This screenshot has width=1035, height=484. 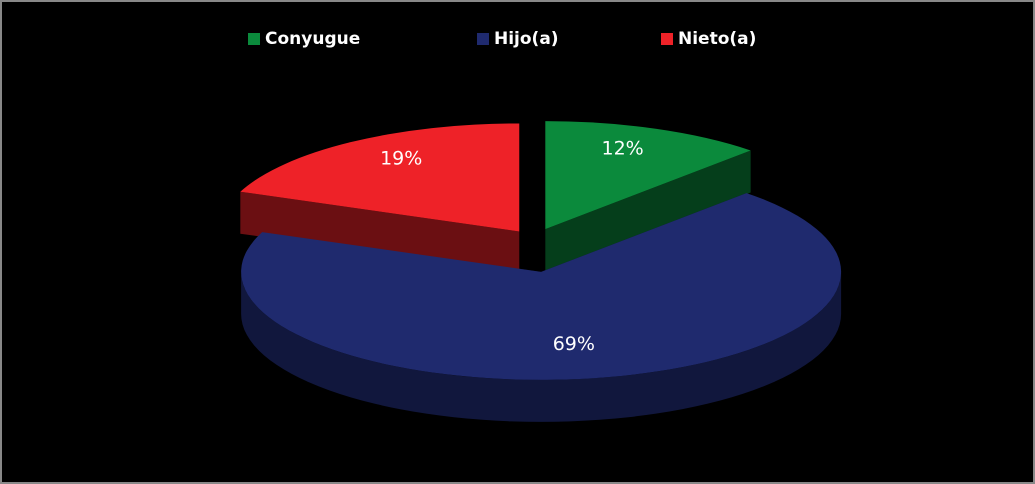 I want to click on data-labels: 12% 69% 19%, so click(x=512, y=246).